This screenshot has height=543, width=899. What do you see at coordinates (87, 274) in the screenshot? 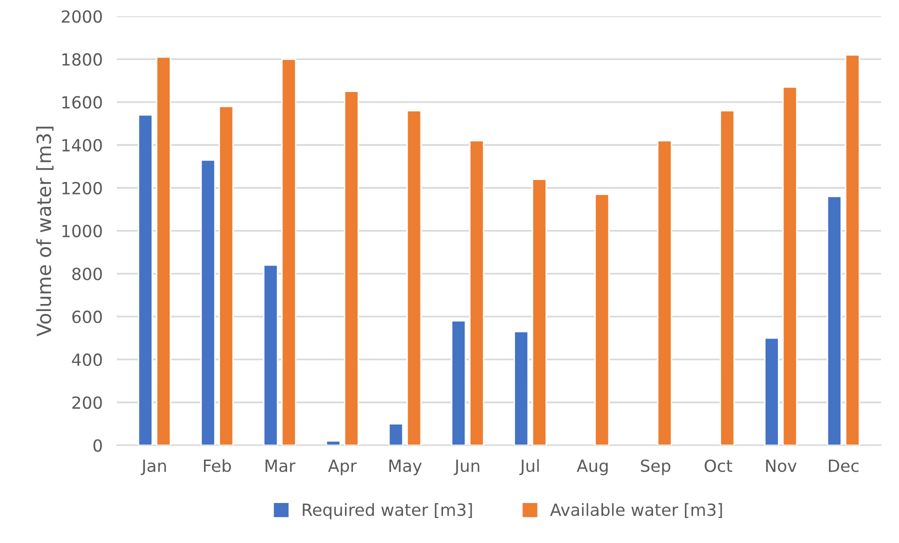
I see `y-tick-label: 800` at bounding box center [87, 274].